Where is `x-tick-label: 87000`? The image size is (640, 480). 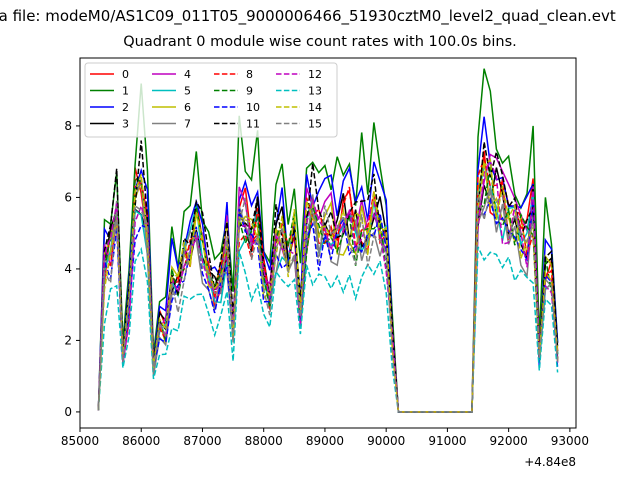 x-tick-label: 87000 is located at coordinates (202, 441).